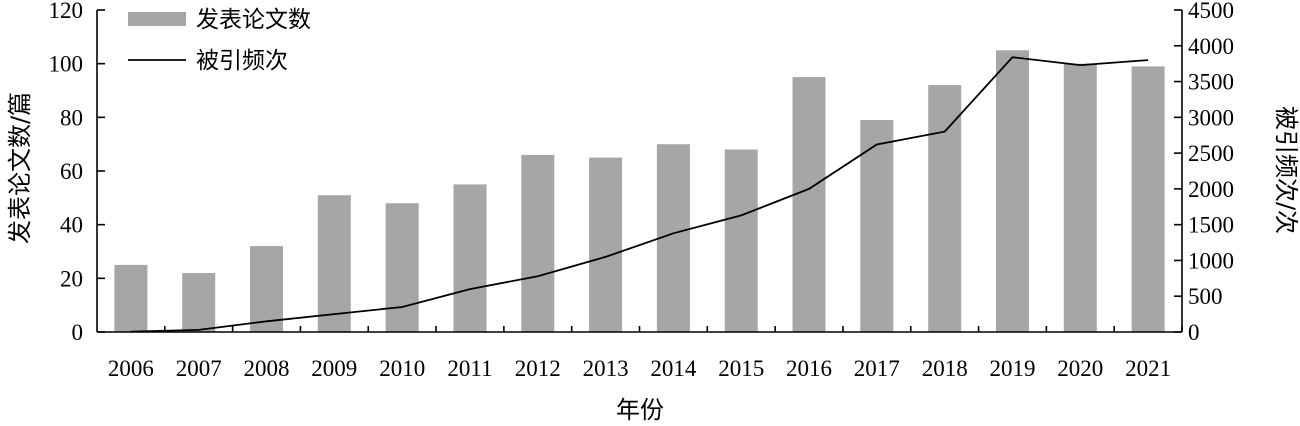  I want to click on y-right-tick-label: 3000, so click(1211, 117).